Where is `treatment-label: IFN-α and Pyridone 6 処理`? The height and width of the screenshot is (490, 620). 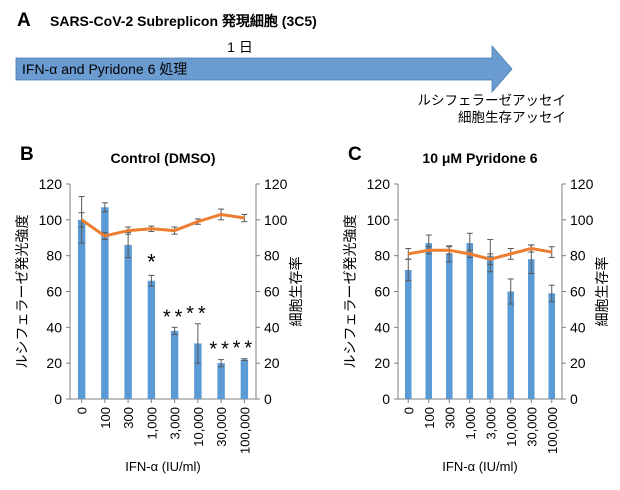
treatment-label: IFN-α and Pyridone 6 処理 is located at coordinates (104, 69).